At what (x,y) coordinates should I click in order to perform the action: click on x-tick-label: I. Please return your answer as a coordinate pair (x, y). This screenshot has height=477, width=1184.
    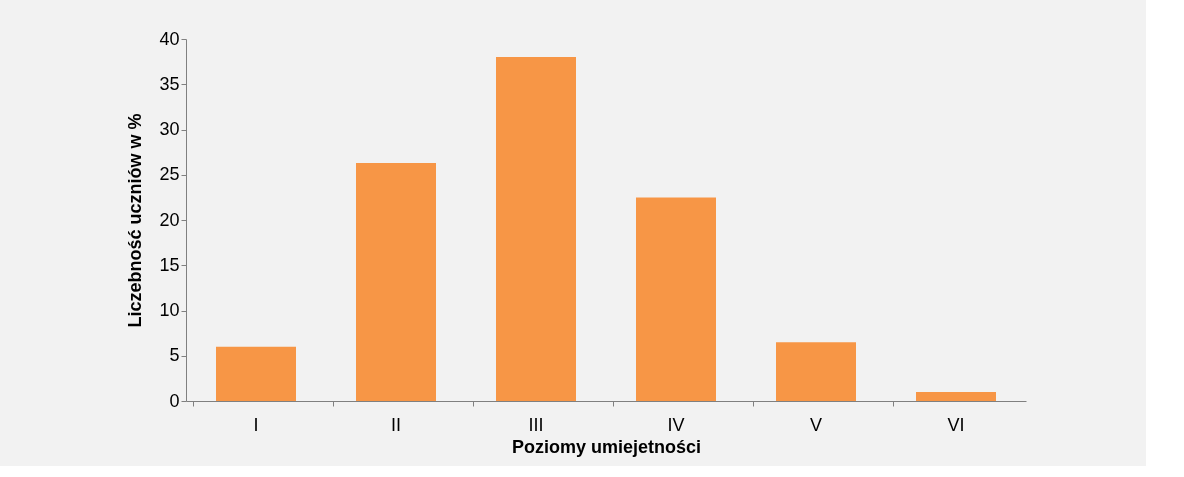
    Looking at the image, I should click on (256, 424).